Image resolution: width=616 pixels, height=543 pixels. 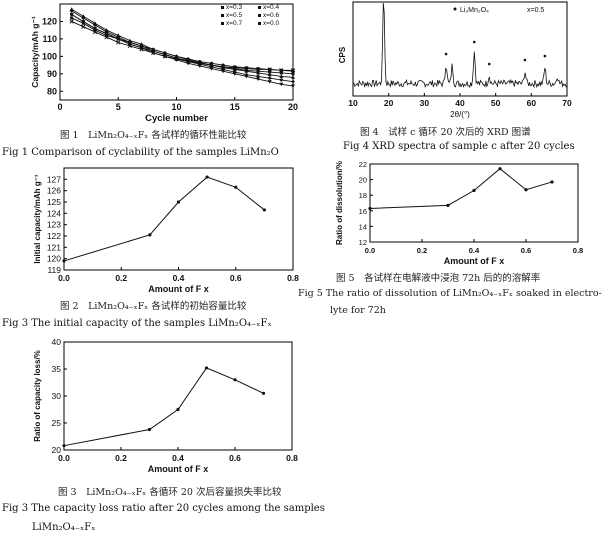 I want to click on fig4-xtick-label: 70, so click(x=567, y=103).